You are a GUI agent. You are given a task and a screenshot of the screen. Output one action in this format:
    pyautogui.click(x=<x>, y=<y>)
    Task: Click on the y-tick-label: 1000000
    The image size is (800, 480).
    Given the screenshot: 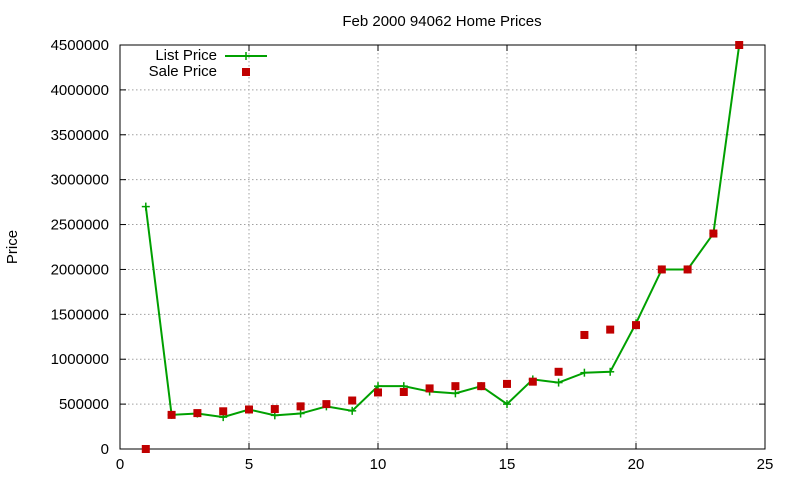 What is the action you would take?
    pyautogui.click(x=80, y=359)
    